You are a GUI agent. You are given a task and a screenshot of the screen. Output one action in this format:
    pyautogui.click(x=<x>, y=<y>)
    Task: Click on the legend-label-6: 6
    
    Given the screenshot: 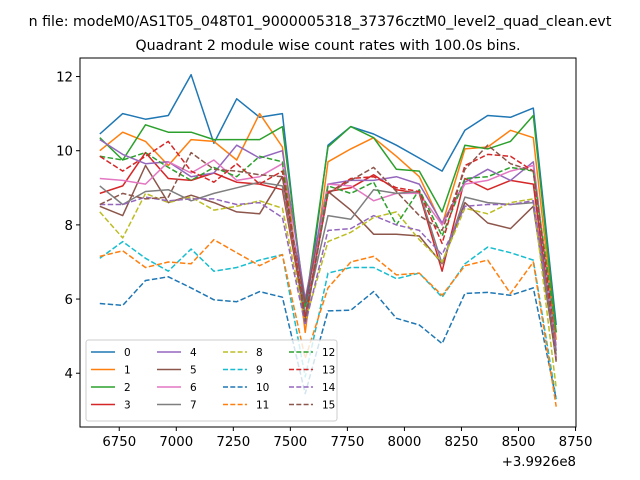 What is the action you would take?
    pyautogui.click(x=193, y=388)
    